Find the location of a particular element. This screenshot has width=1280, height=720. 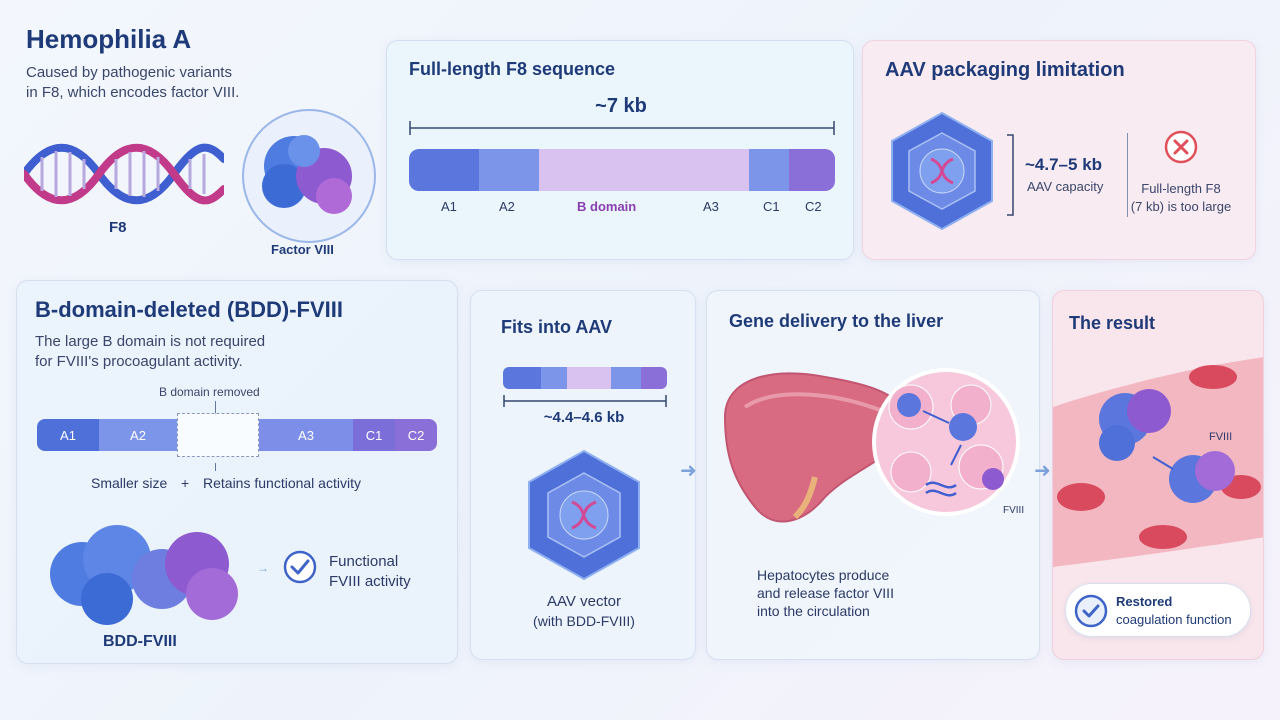

hepatocyte-inset is located at coordinates (946, 442).